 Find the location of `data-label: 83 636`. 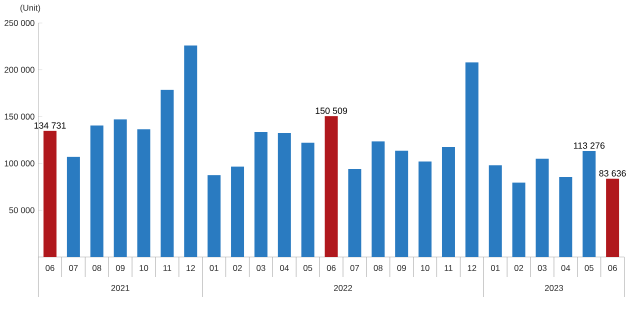

data-label: 83 636 is located at coordinates (612, 173).